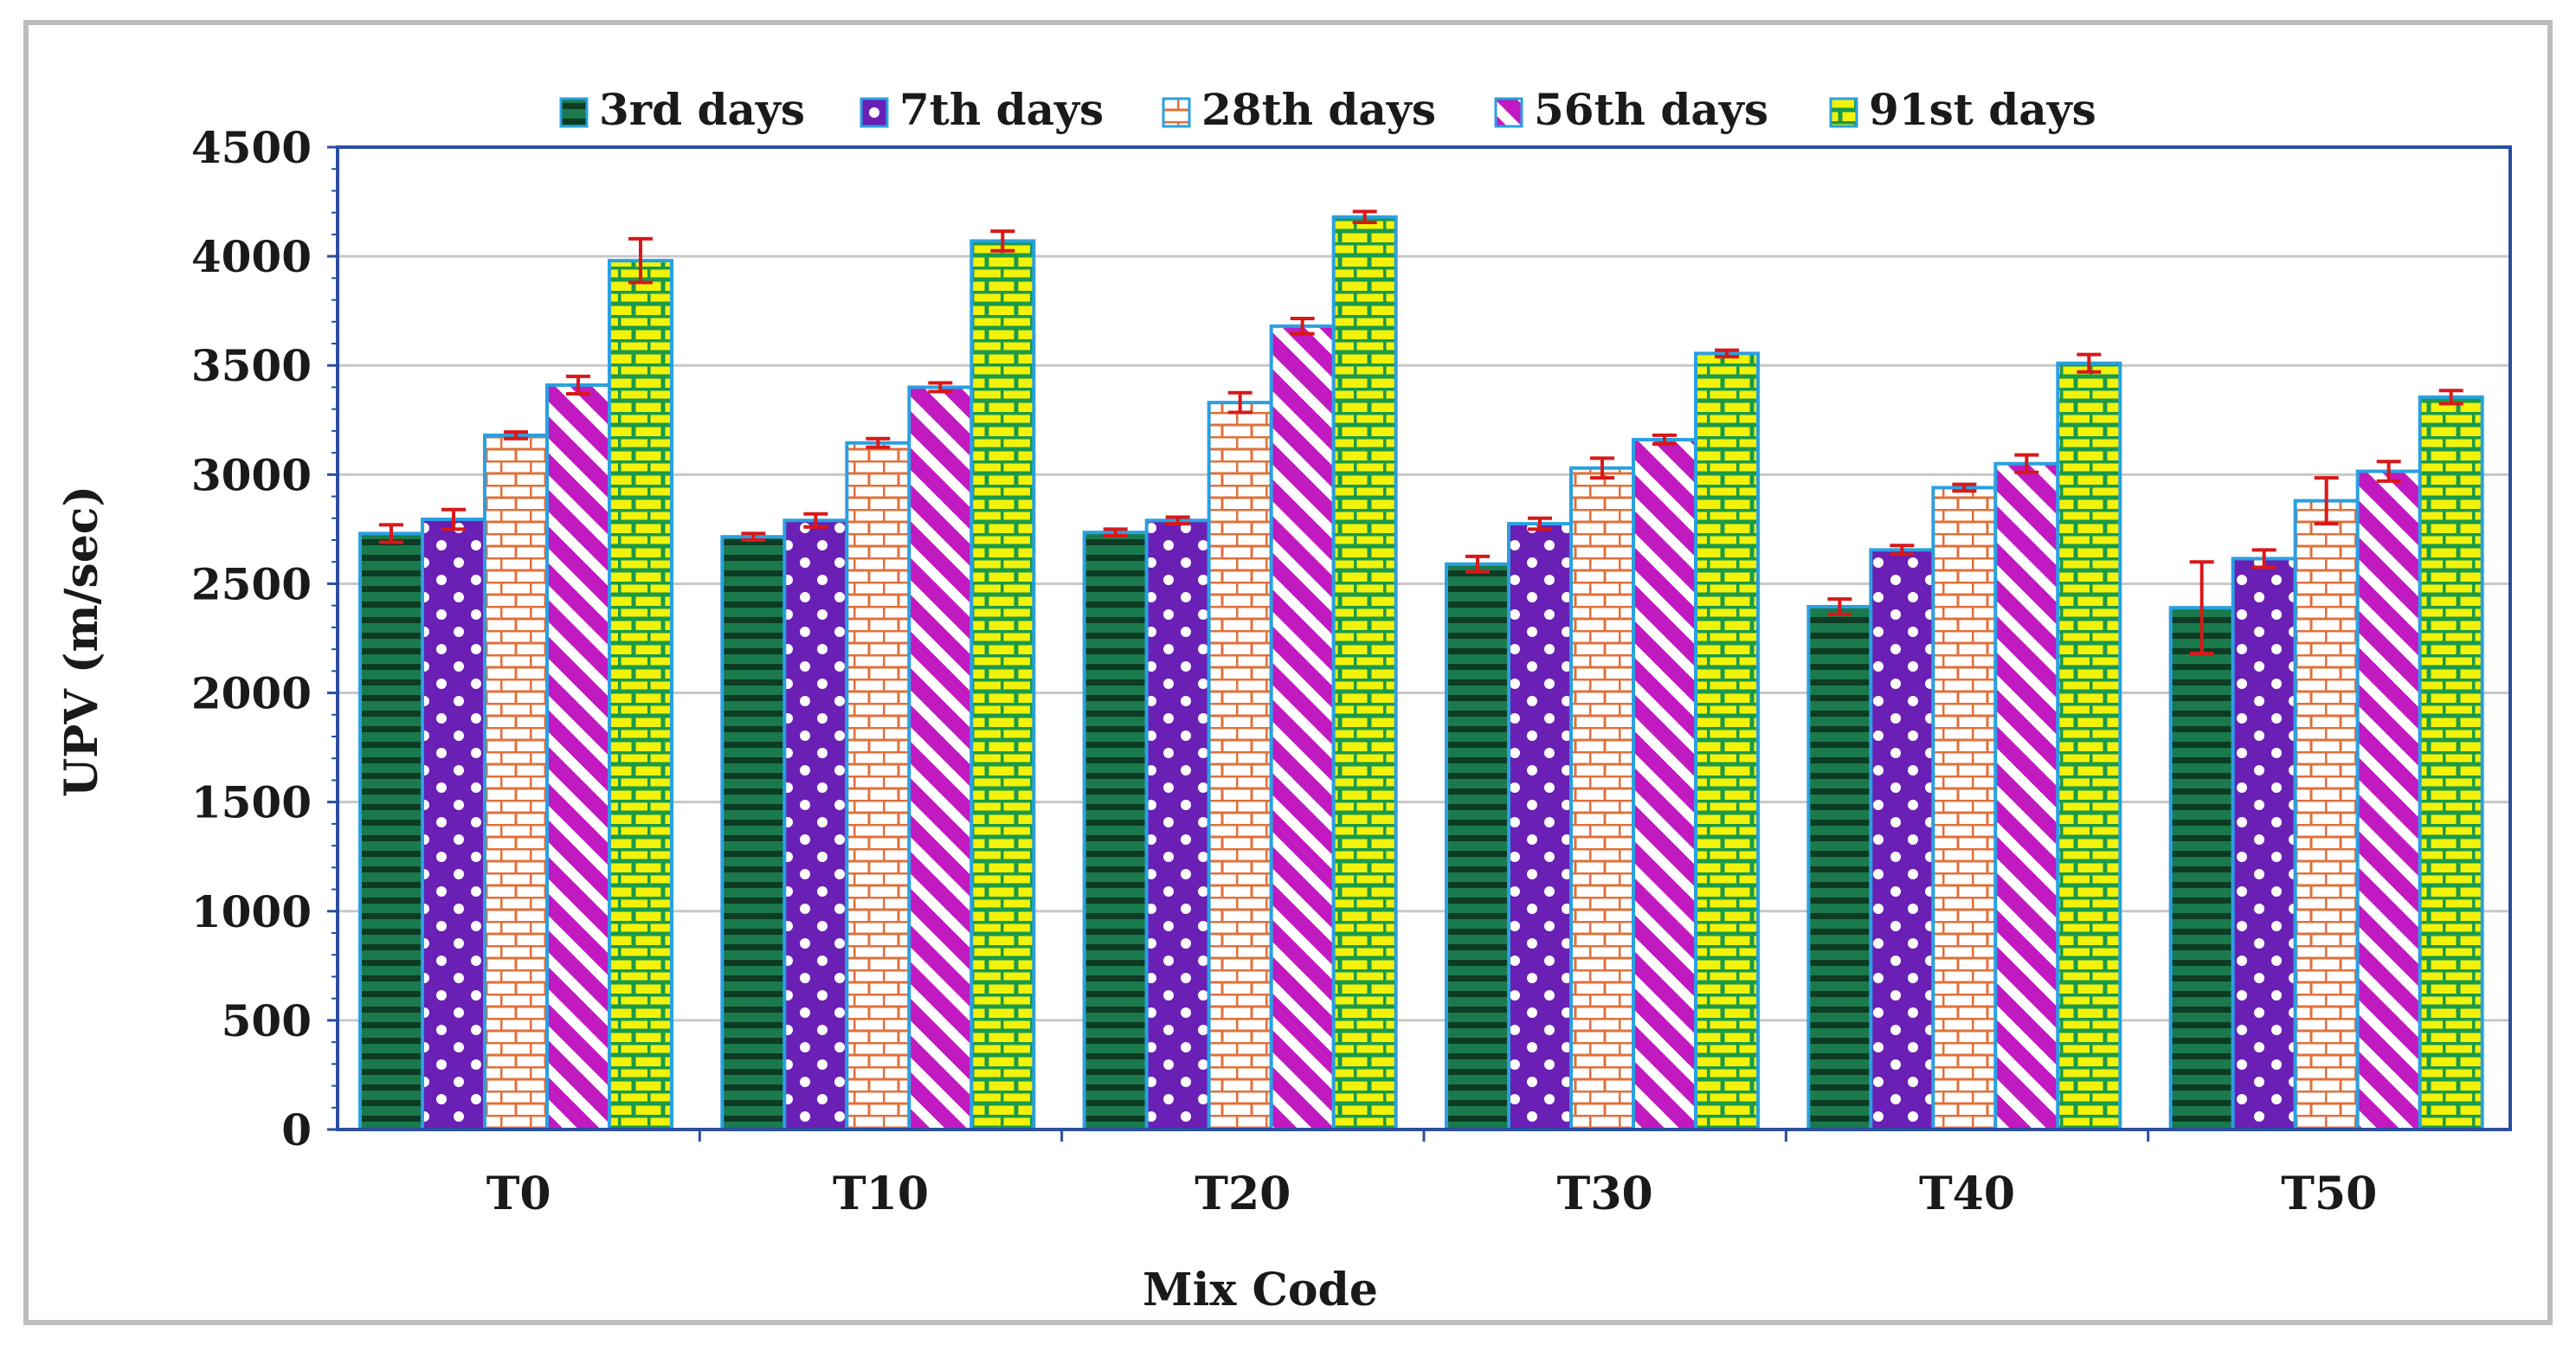 The height and width of the screenshot is (1345, 2576). I want to click on bar-t20-56th-days, so click(1302, 728).